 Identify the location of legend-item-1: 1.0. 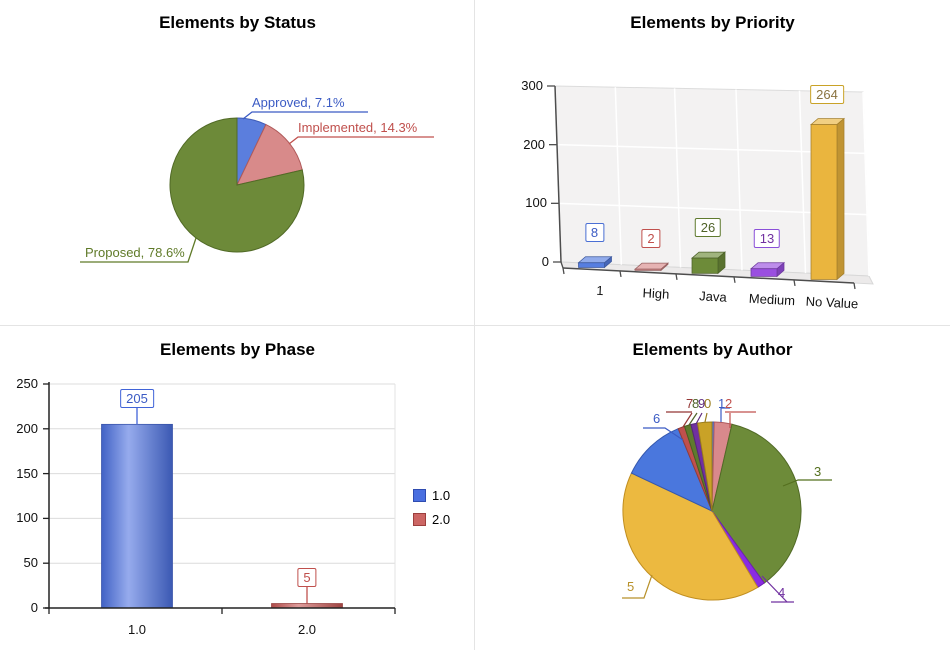
(431, 495).